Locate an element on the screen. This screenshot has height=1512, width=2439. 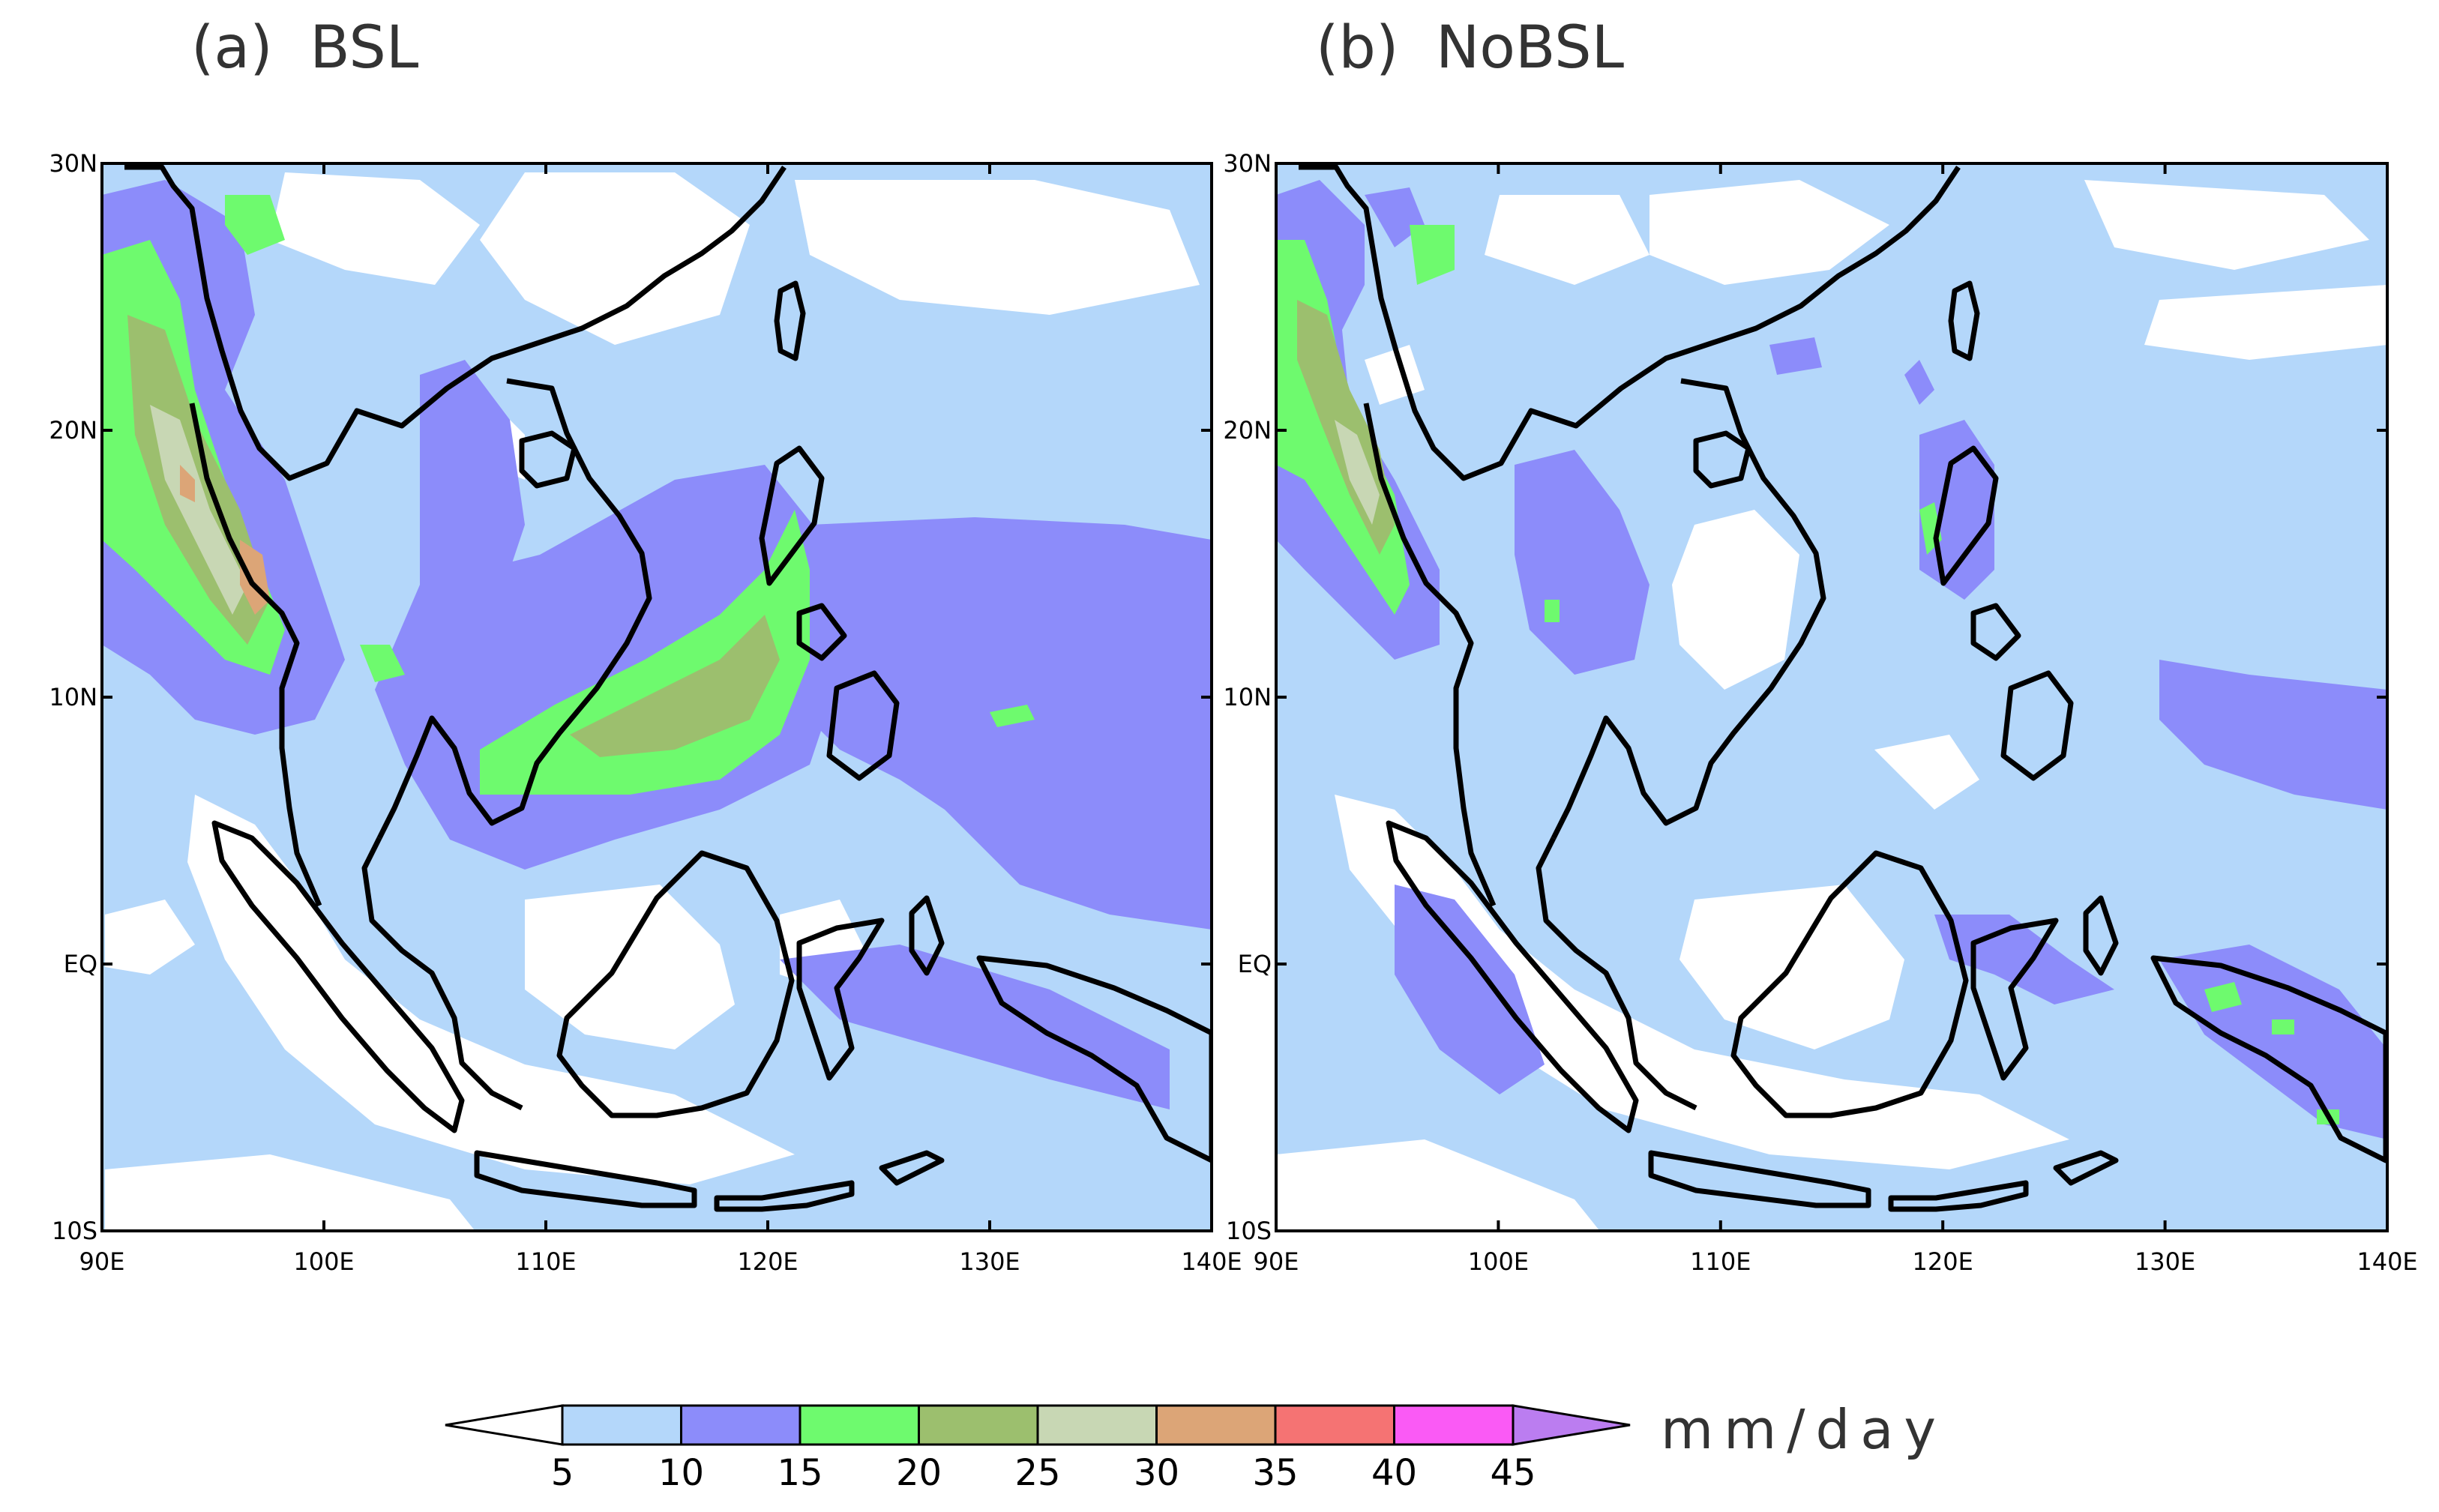
colorbar-unit: mm/day is located at coordinates (1803, 1429).